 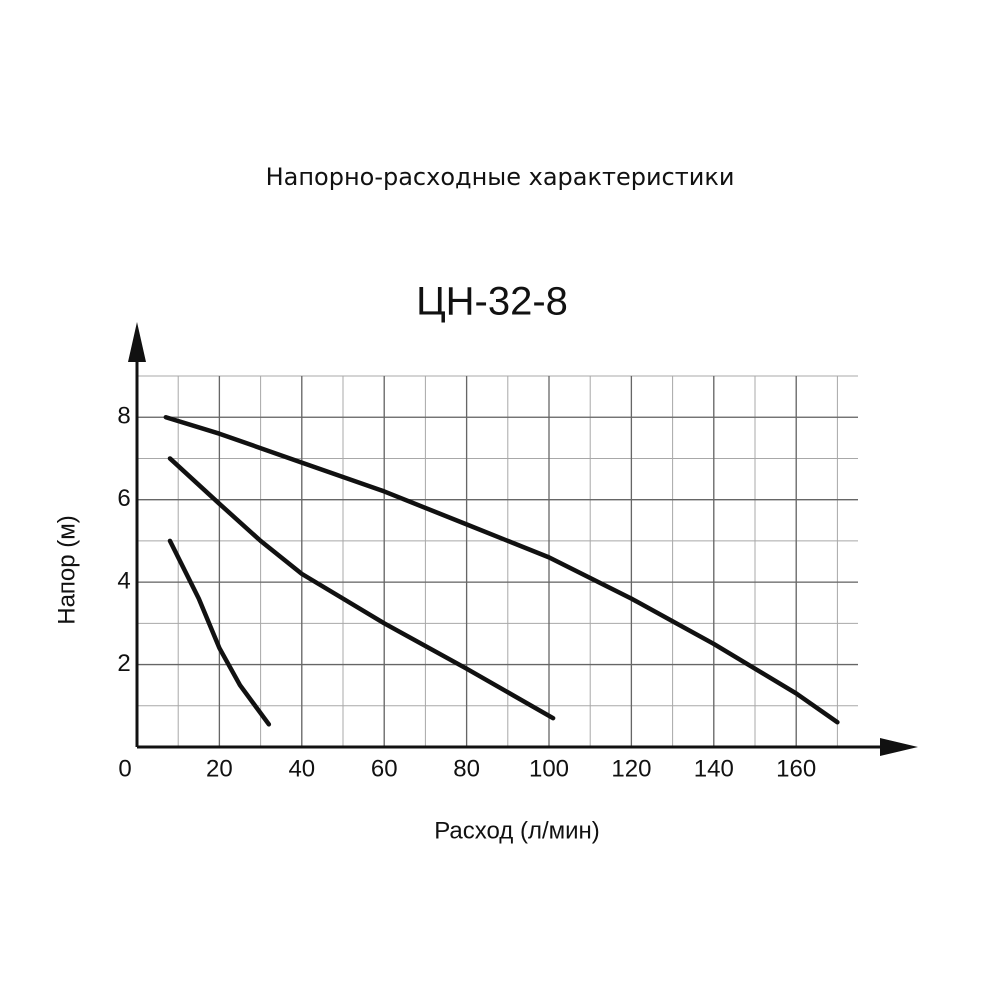 I want to click on chart-subtitle: Напорно-расходные характеристики, so click(x=500, y=177).